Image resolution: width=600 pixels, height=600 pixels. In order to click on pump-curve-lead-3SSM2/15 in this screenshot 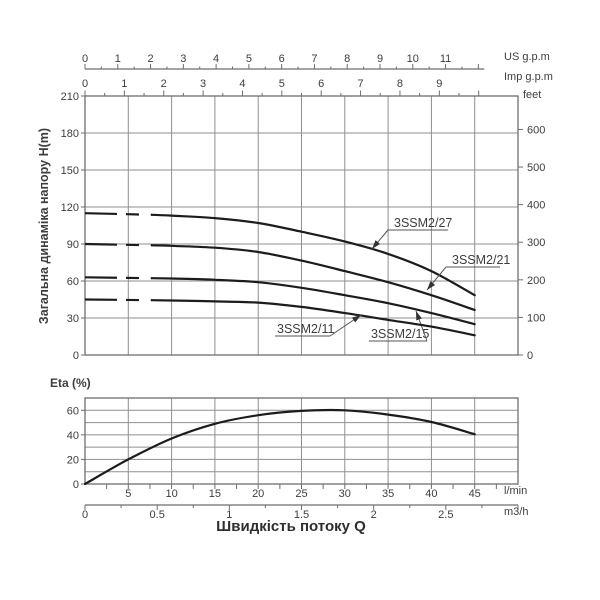, I will do `click(118, 278)`.